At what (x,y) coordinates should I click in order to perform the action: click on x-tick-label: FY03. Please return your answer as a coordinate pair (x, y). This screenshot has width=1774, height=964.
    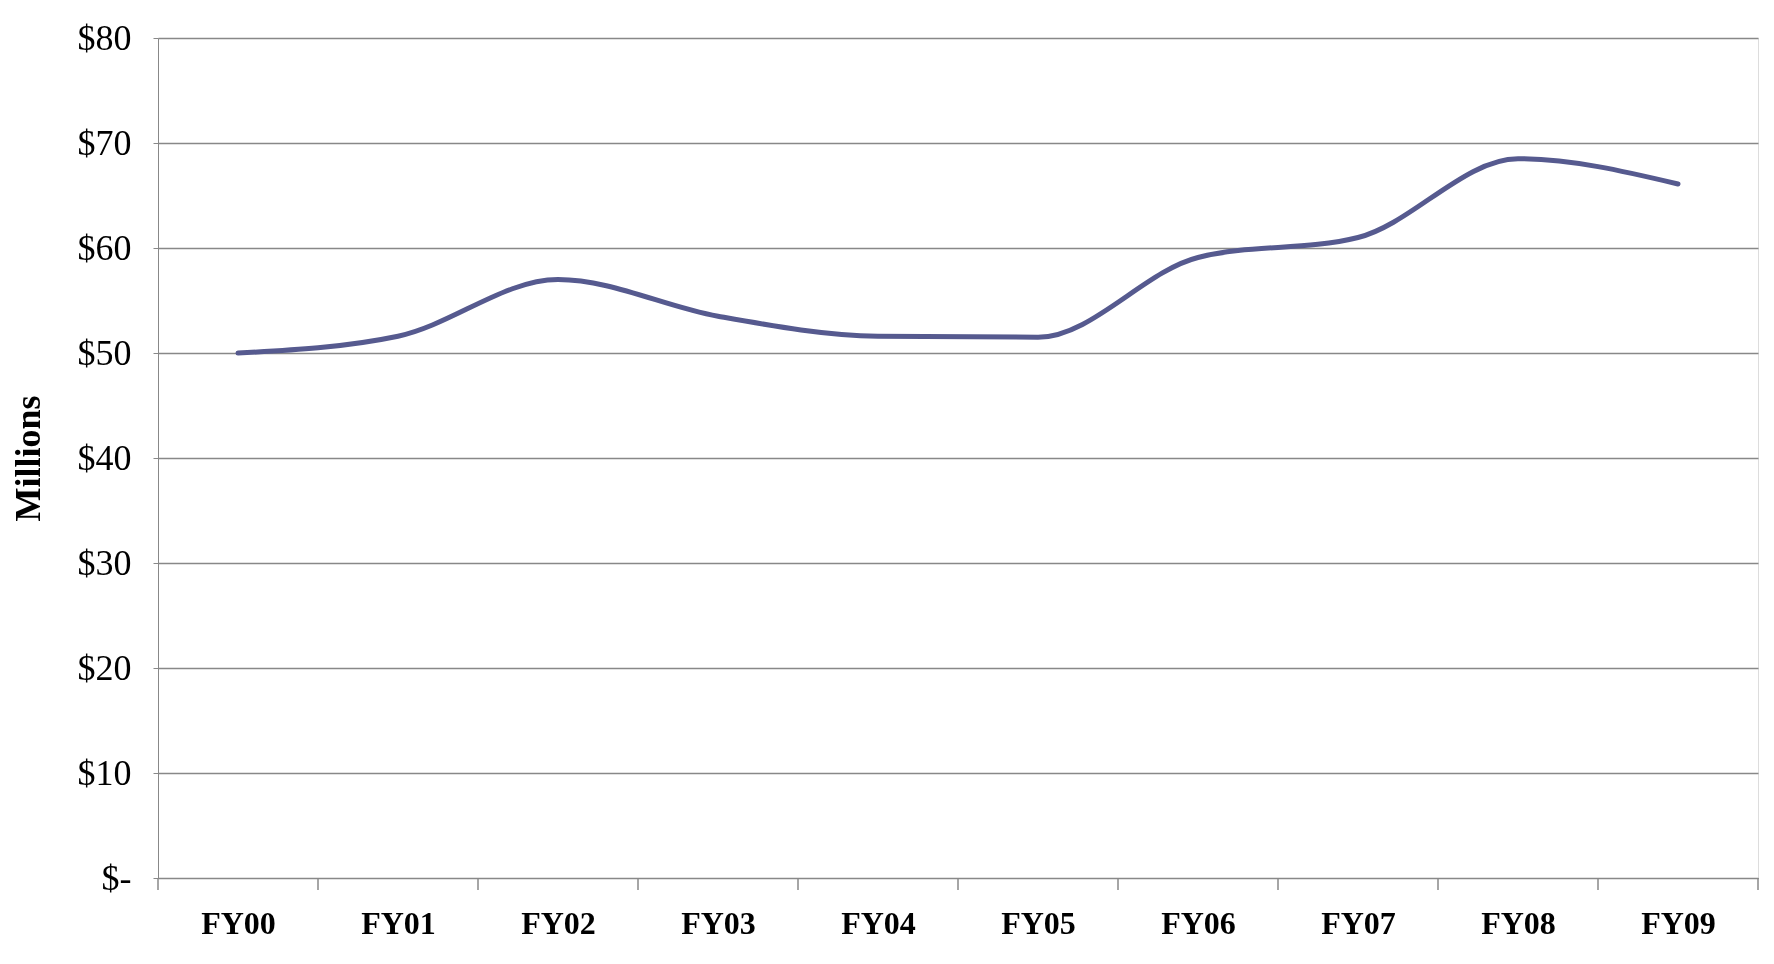
    Looking at the image, I should click on (718, 922).